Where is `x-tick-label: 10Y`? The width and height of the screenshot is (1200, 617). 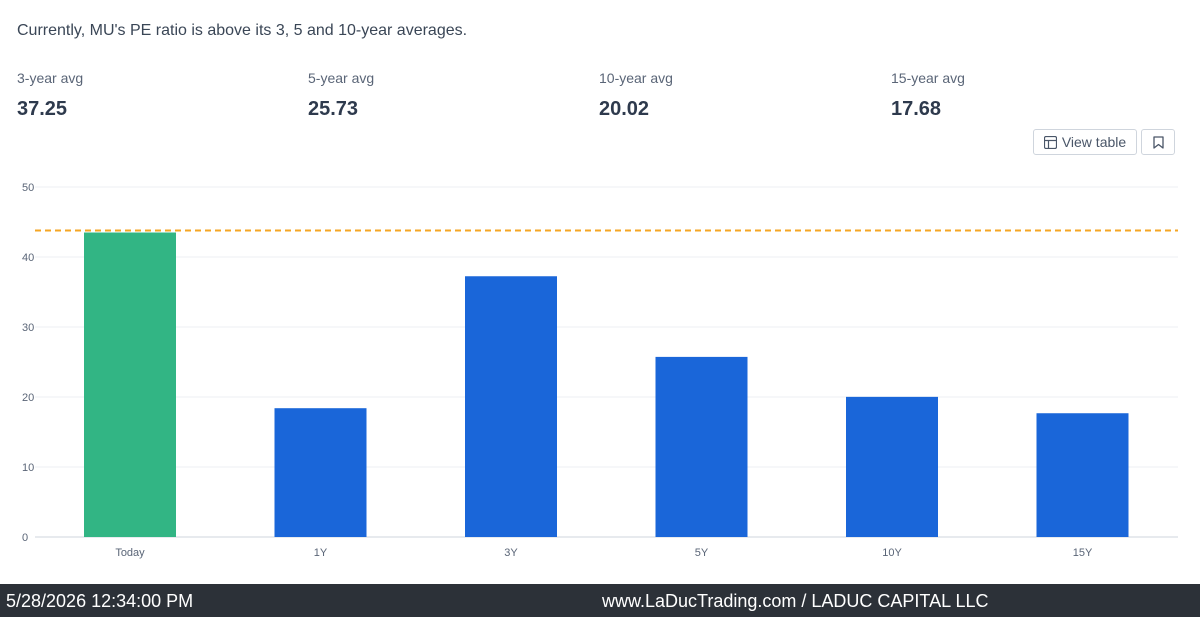 x-tick-label: 10Y is located at coordinates (892, 553).